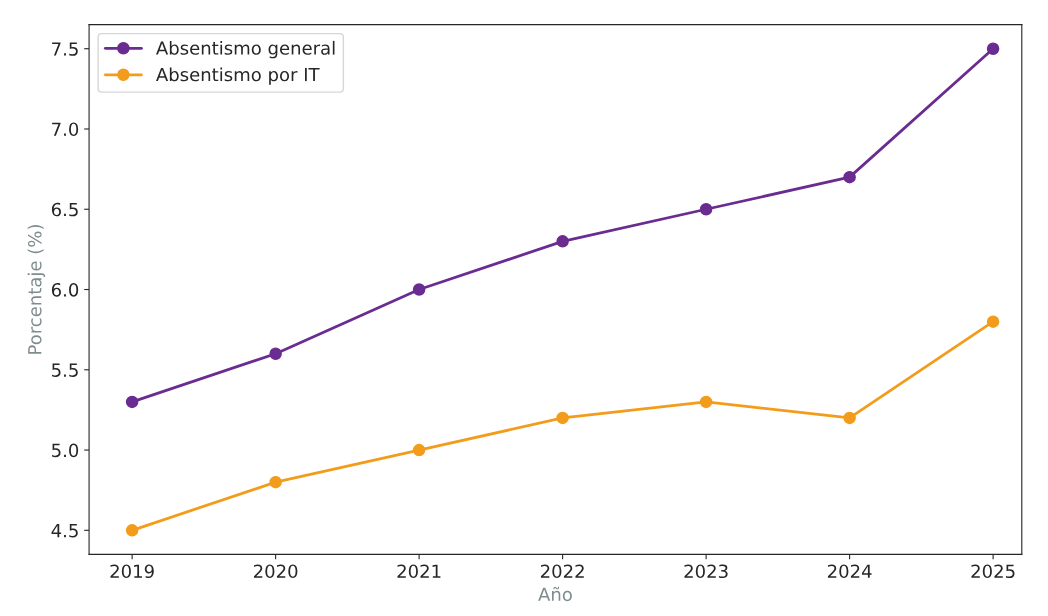 The image size is (1048, 616). Describe the element at coordinates (65, 450) in the screenshot. I see `y-tick-label: 5.0` at that location.